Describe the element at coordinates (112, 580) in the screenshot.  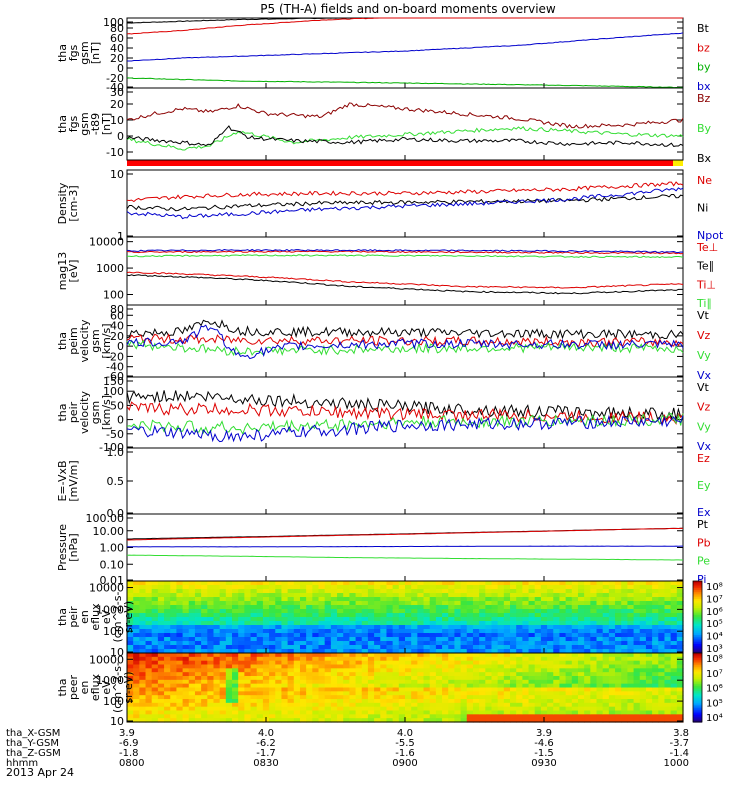
I see `y-tick-label: 0.01` at that location.